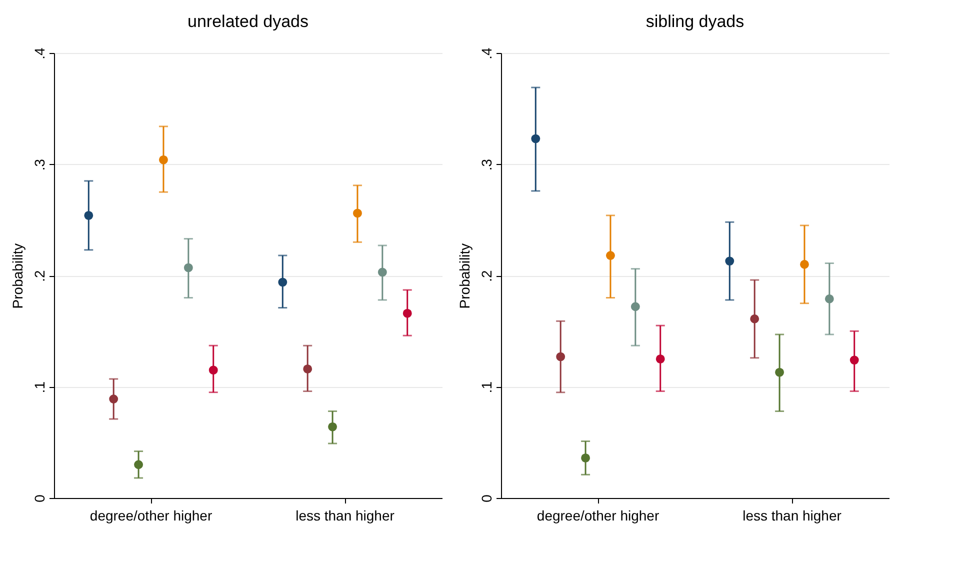 The height and width of the screenshot is (572, 970). What do you see at coordinates (248, 22) in the screenshot?
I see `chart-title: unrelated dyads` at bounding box center [248, 22].